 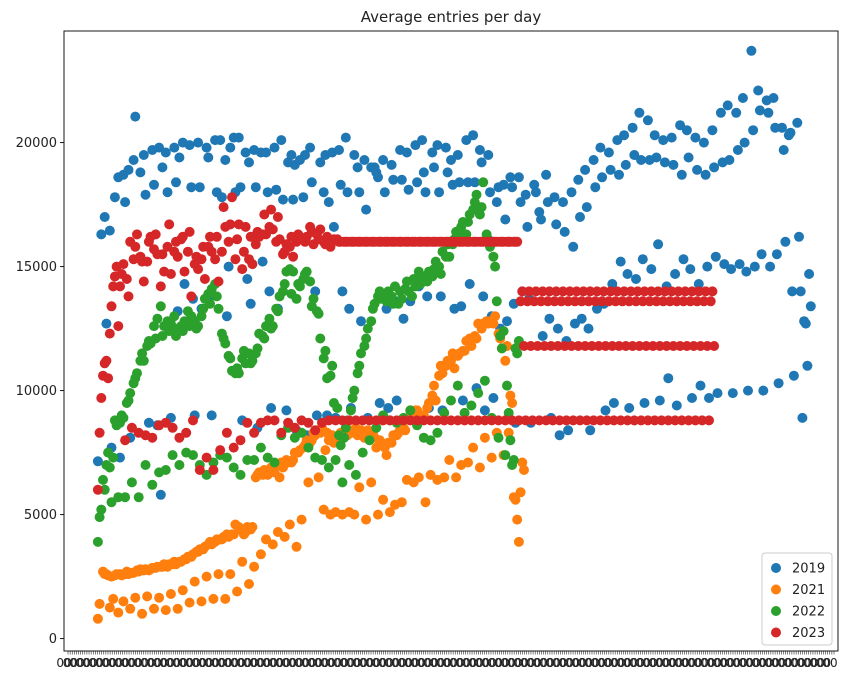 What do you see at coordinates (797, 599) in the screenshot?
I see `legend-box` at bounding box center [797, 599].